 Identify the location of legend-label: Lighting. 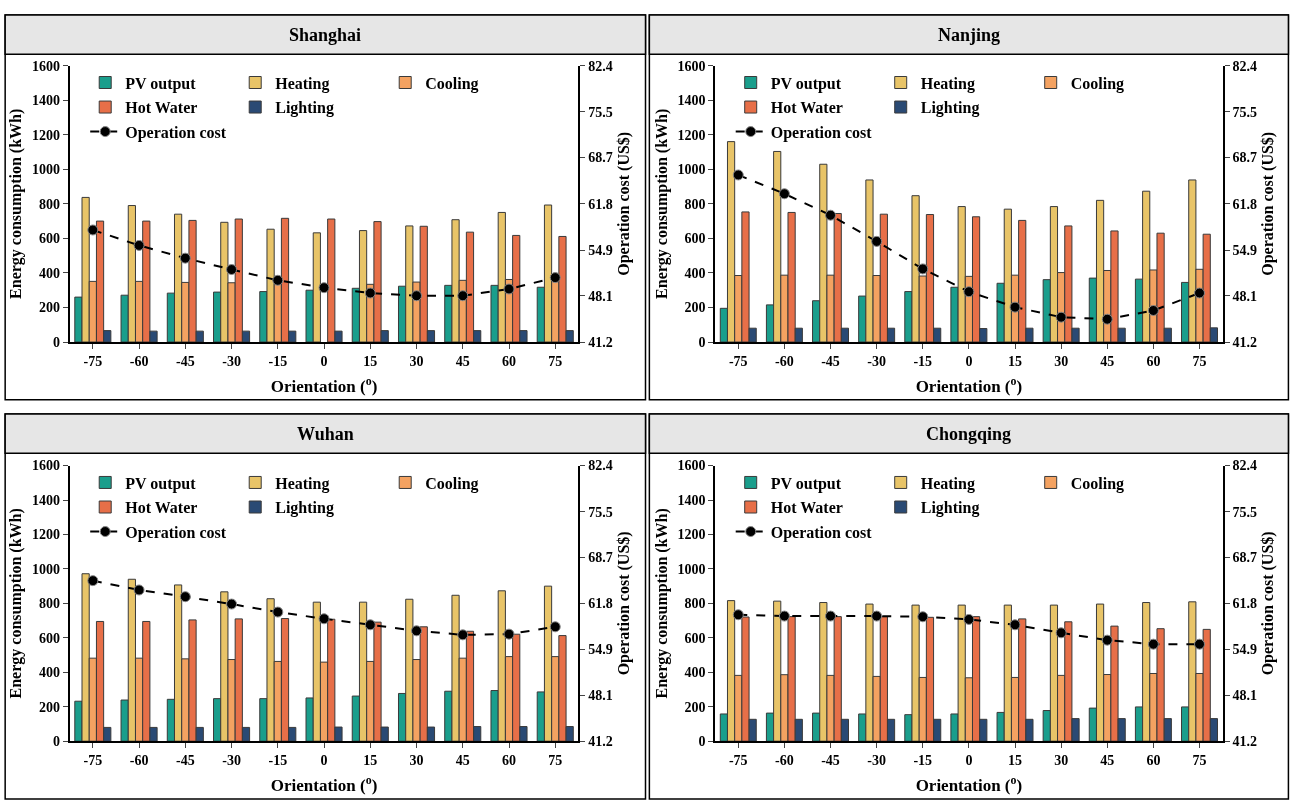
(950, 108).